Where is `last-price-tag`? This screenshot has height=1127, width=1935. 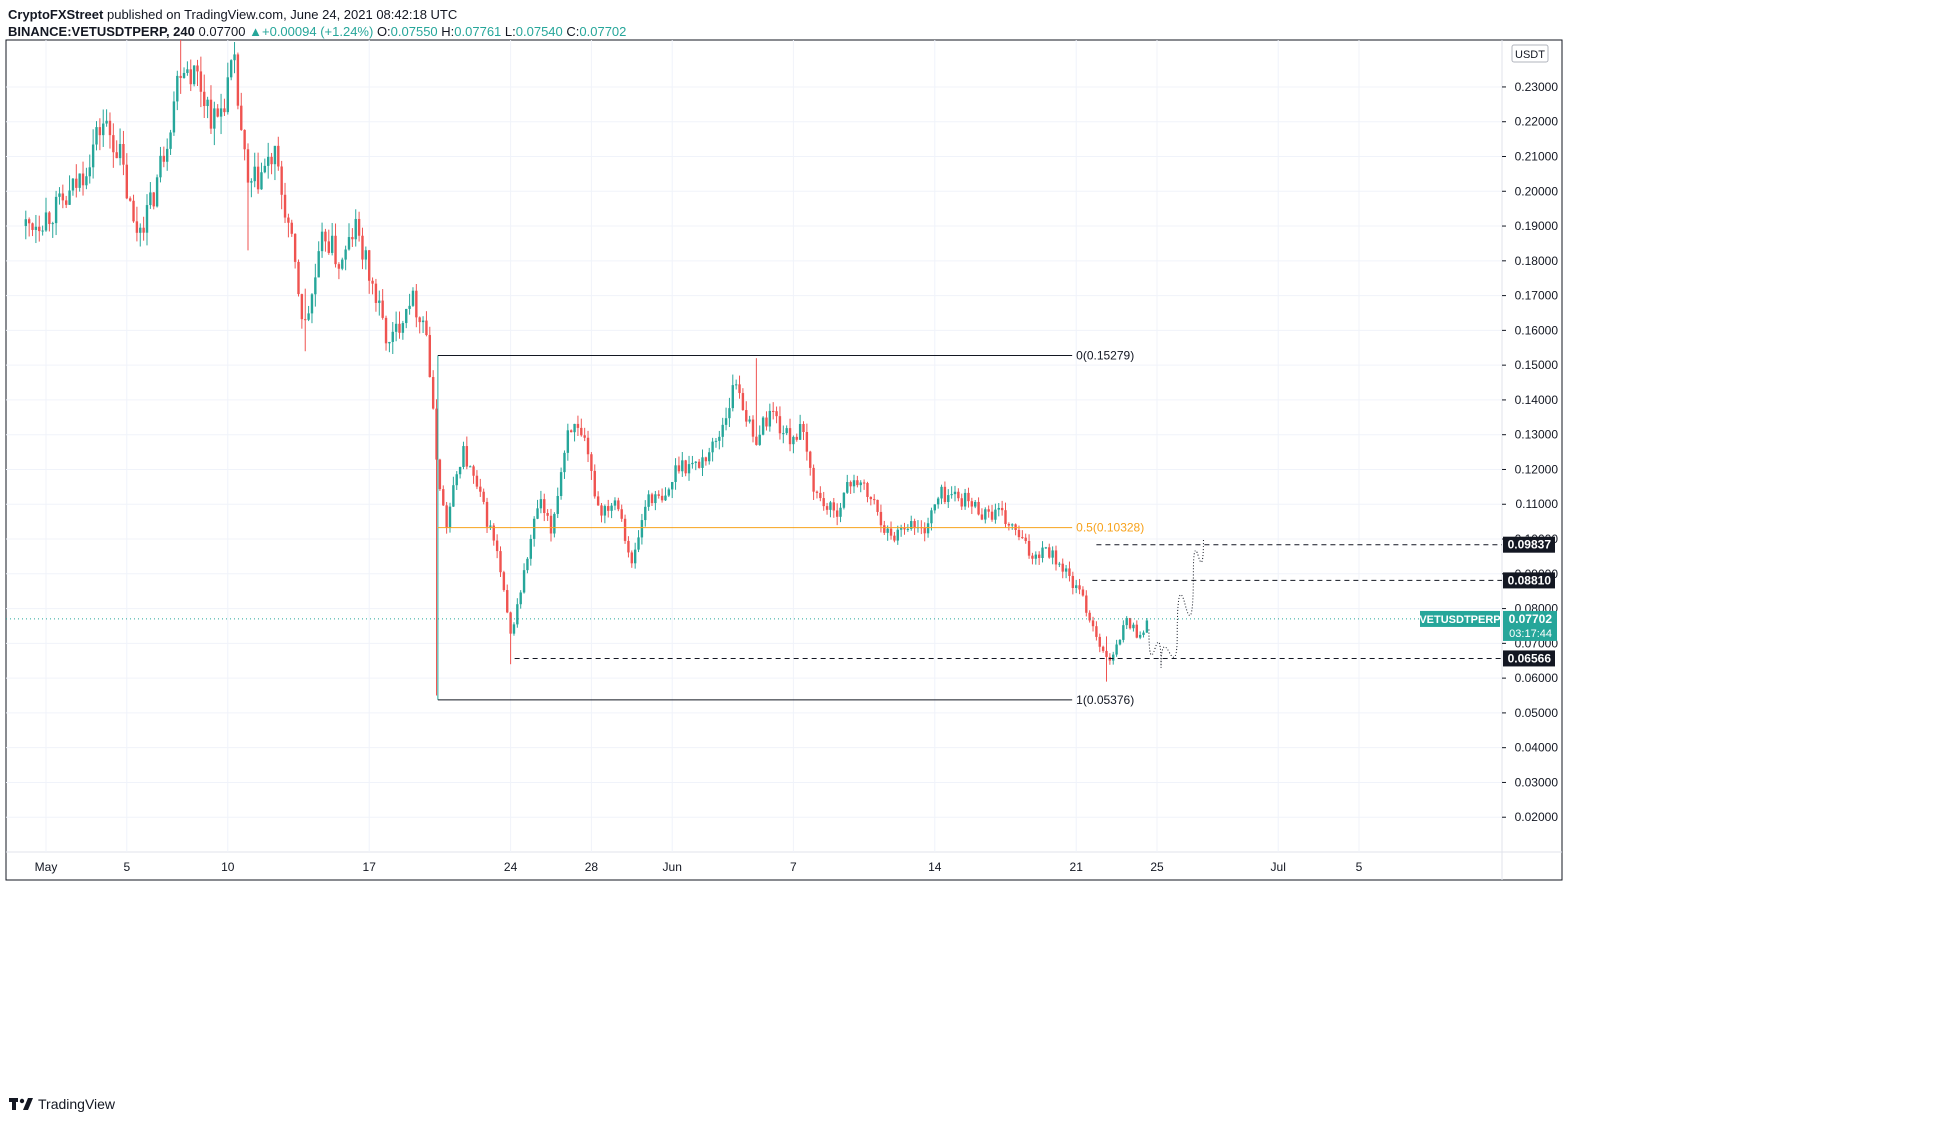 last-price-tag is located at coordinates (1530, 625).